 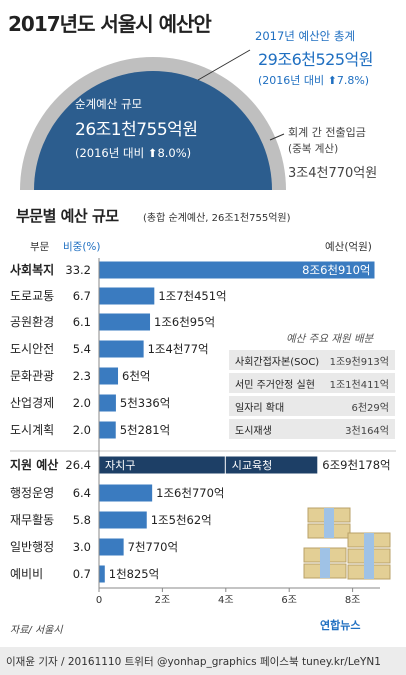 What do you see at coordinates (181, 520) in the screenshot?
I see `value-label: 1조5천62억` at bounding box center [181, 520].